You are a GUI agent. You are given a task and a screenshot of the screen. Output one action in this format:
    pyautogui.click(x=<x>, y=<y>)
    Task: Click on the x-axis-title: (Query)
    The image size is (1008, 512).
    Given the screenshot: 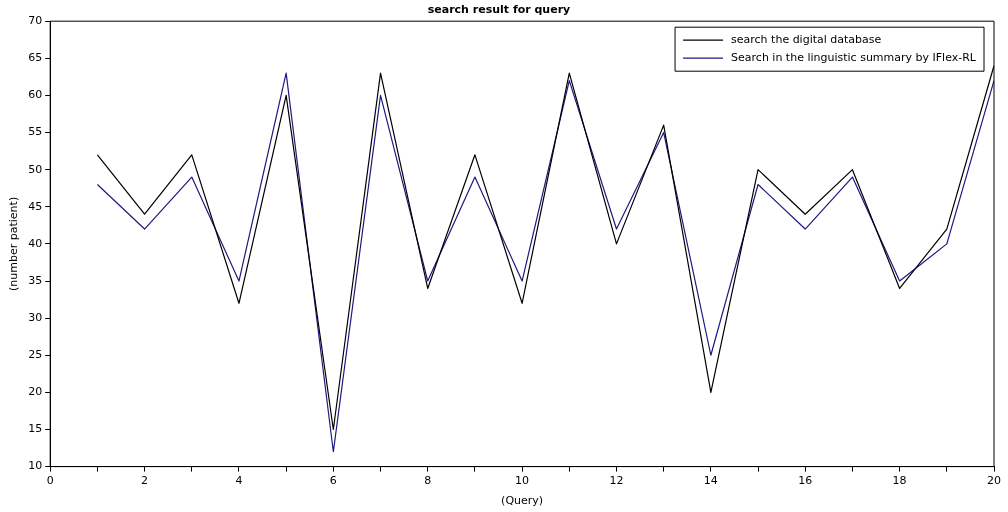 What is the action you would take?
    pyautogui.click(x=522, y=501)
    